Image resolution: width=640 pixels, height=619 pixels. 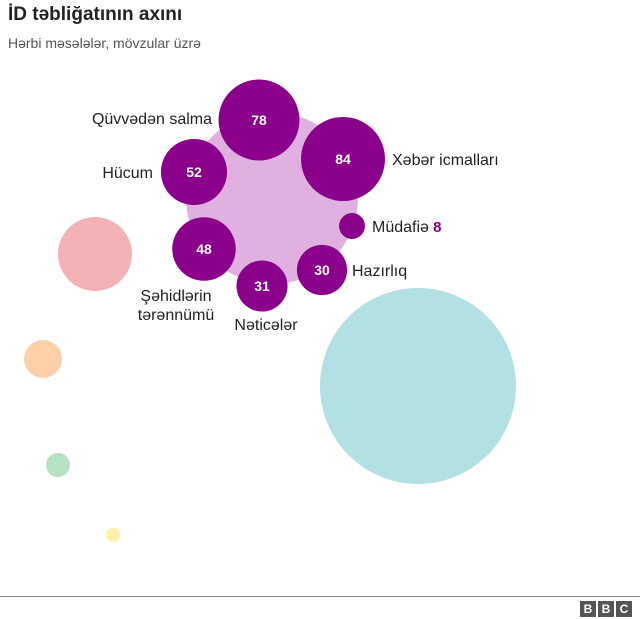 I want to click on bubble-label: Müdafiə 8, so click(x=406, y=227).